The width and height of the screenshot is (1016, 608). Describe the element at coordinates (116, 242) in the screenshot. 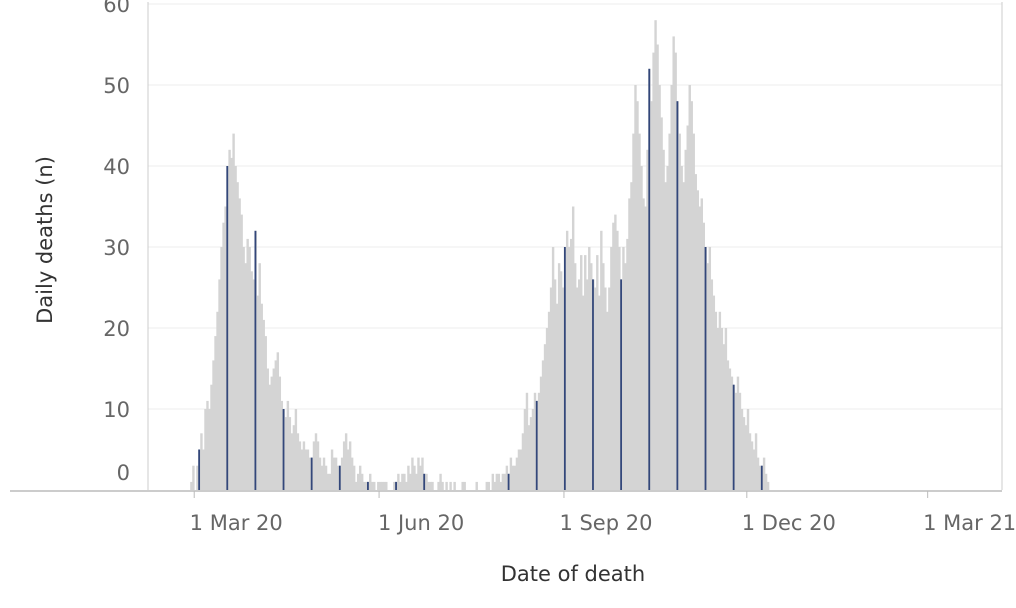

I see `y-tick-labels: 0 10 20 30 40 50 60` at that location.